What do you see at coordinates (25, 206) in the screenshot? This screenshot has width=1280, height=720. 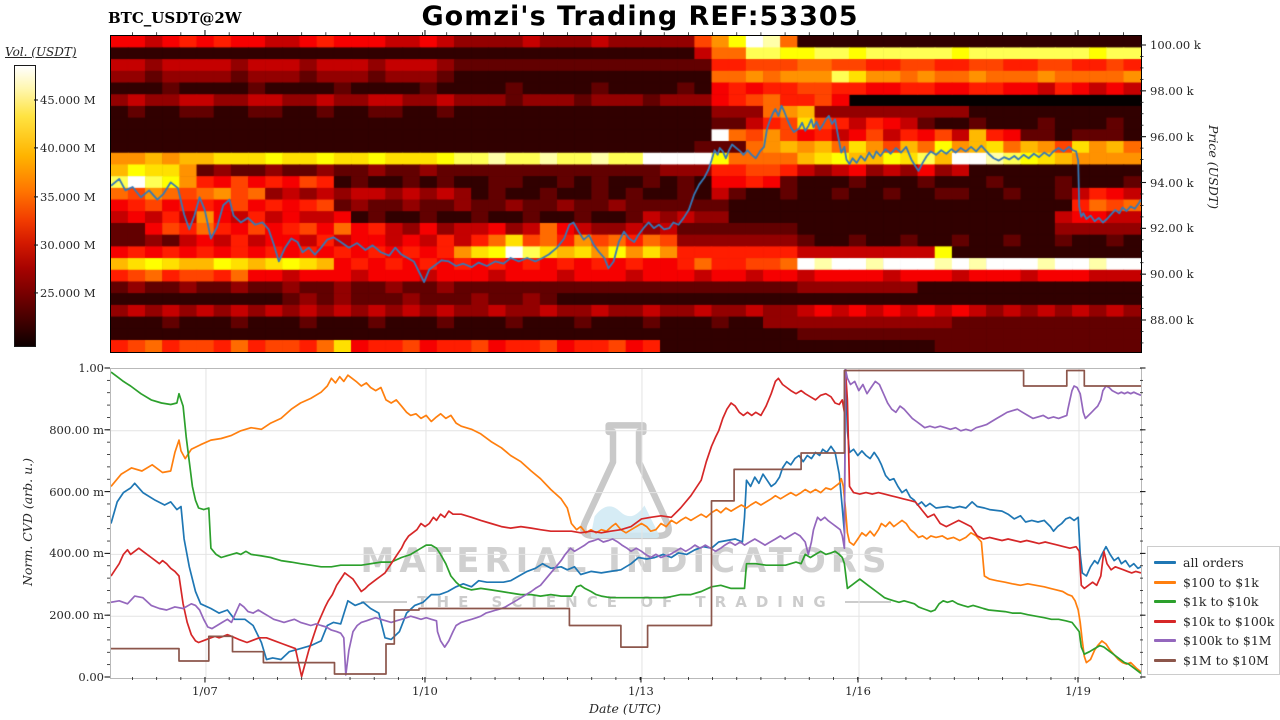 I see `volume-colorbar` at bounding box center [25, 206].